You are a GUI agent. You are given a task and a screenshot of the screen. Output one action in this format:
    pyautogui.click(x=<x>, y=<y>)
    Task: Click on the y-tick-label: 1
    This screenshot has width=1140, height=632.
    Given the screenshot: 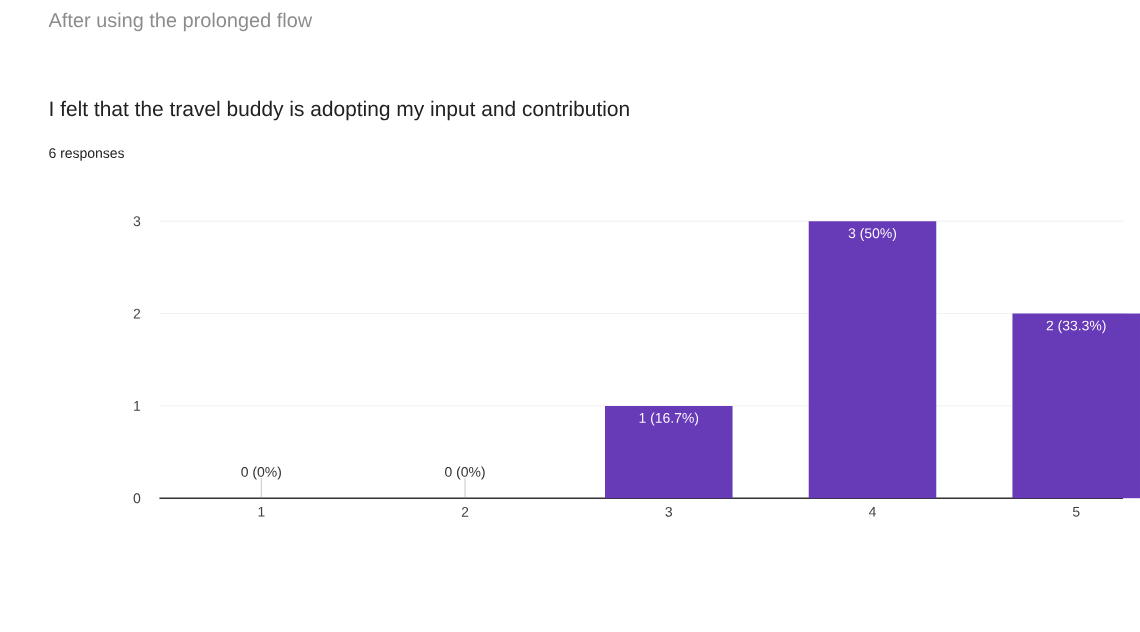 What is the action you would take?
    pyautogui.click(x=137, y=406)
    